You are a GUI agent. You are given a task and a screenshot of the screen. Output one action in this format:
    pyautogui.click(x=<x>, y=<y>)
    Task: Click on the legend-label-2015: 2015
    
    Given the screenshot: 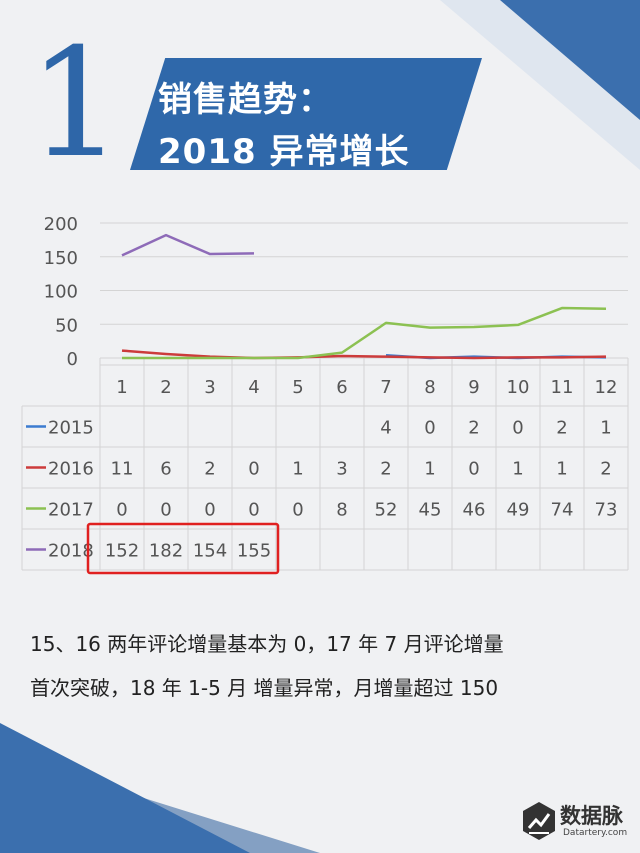 What is the action you would take?
    pyautogui.click(x=71, y=428)
    